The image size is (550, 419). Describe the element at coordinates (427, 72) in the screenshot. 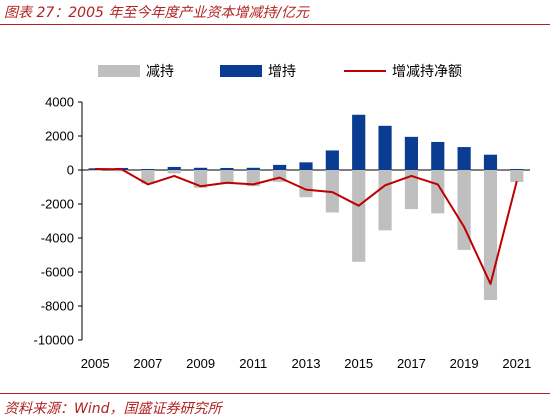

I see `legend-label-net: 增减持净额` at that location.